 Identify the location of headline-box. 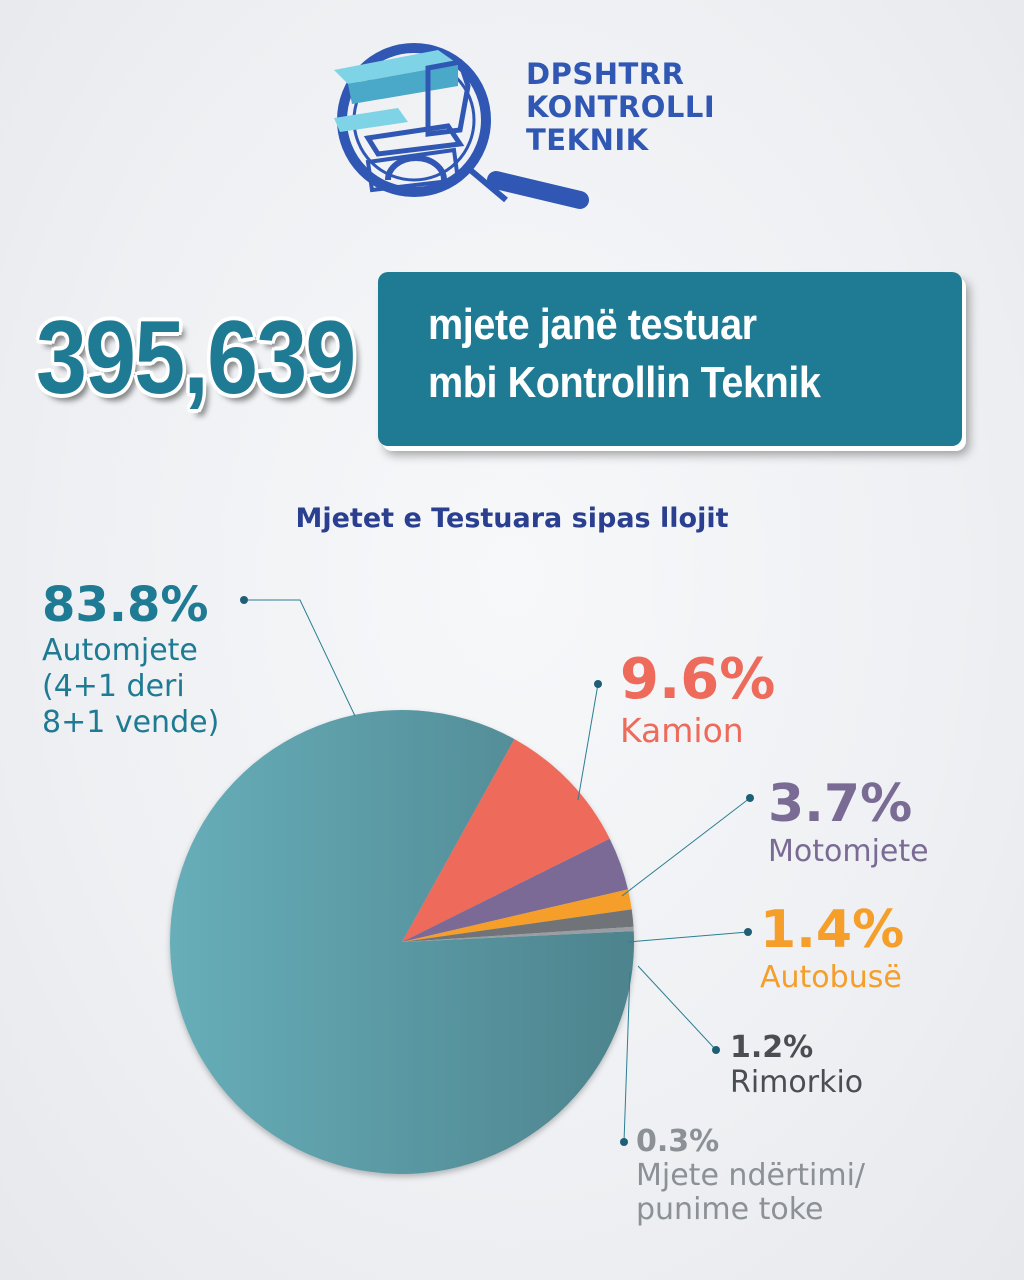
(670, 359).